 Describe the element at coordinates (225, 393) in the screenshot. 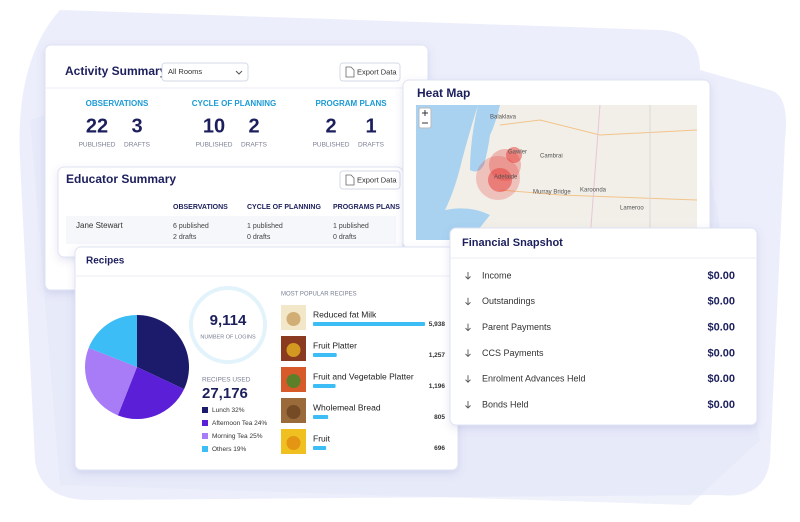

I see `recipes-used-value: 27,176` at that location.